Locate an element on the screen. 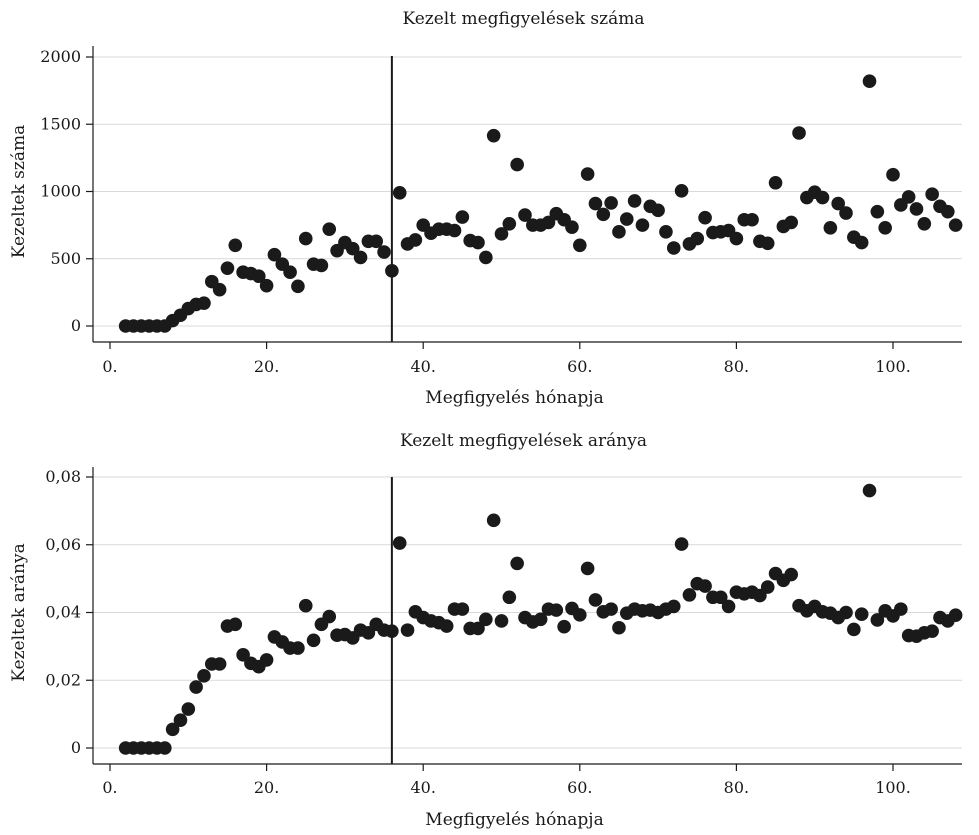 The height and width of the screenshot is (835, 979). x-tick-label: 80. is located at coordinates (736, 787).